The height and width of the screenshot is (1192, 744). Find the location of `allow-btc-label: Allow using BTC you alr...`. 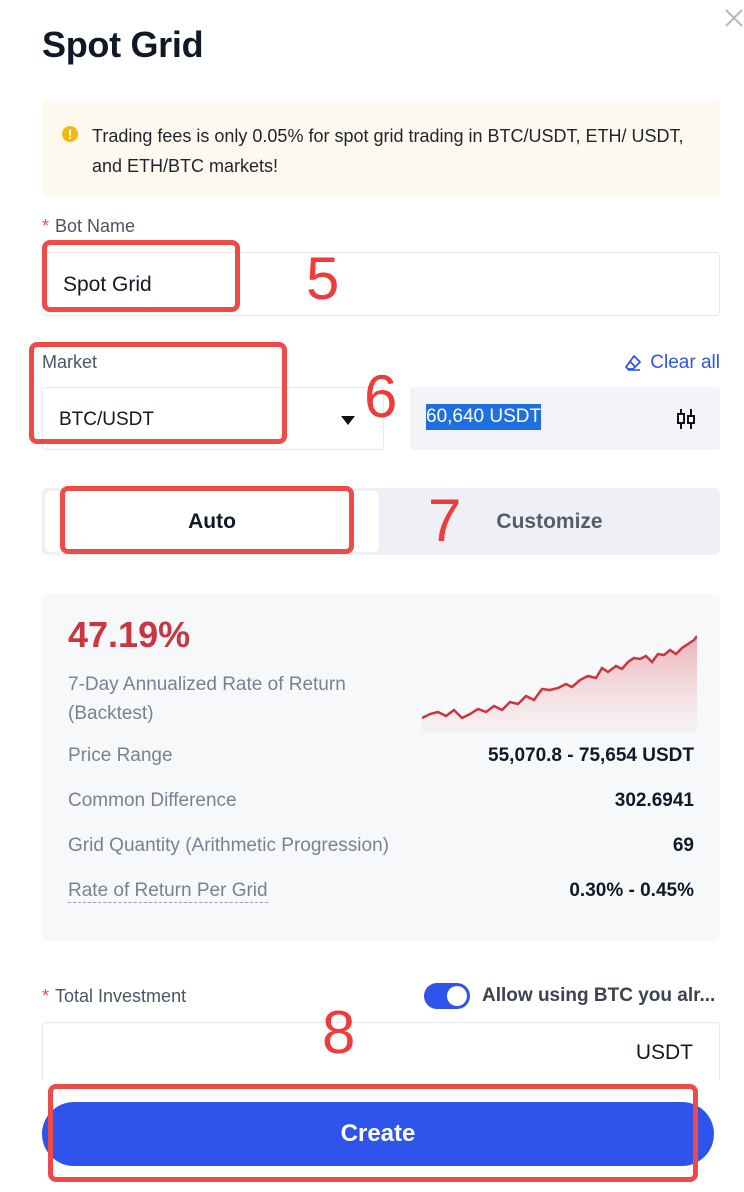

allow-btc-label: Allow using BTC you alr... is located at coordinates (599, 995).